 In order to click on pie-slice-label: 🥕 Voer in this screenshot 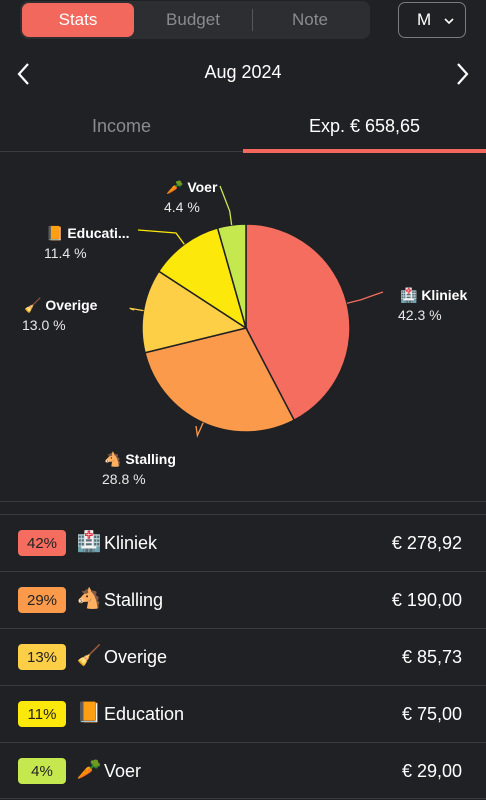, I will do `click(192, 187)`.